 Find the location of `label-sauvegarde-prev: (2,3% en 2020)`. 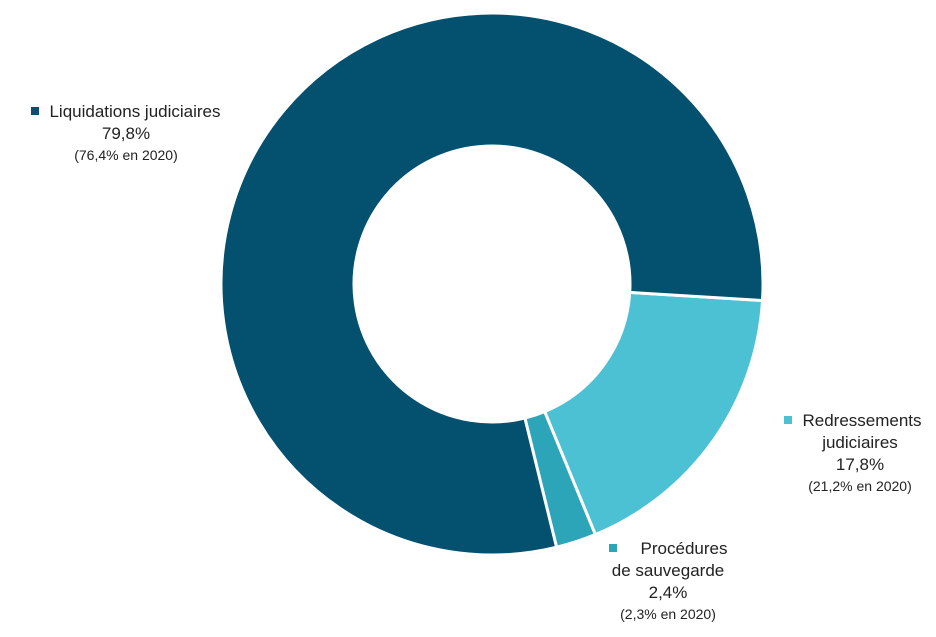

label-sauvegarde-prev: (2,3% en 2020) is located at coordinates (668, 613).